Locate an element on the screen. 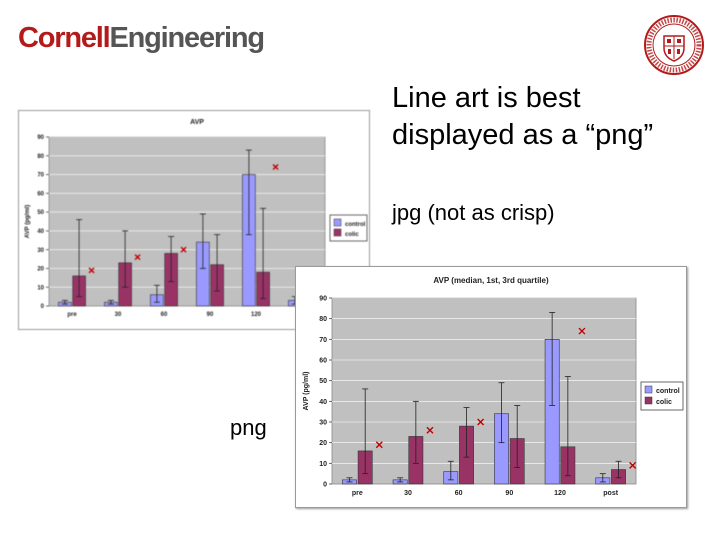  slide-headline: Line art is best displayed as a “png” is located at coordinates (552, 117).